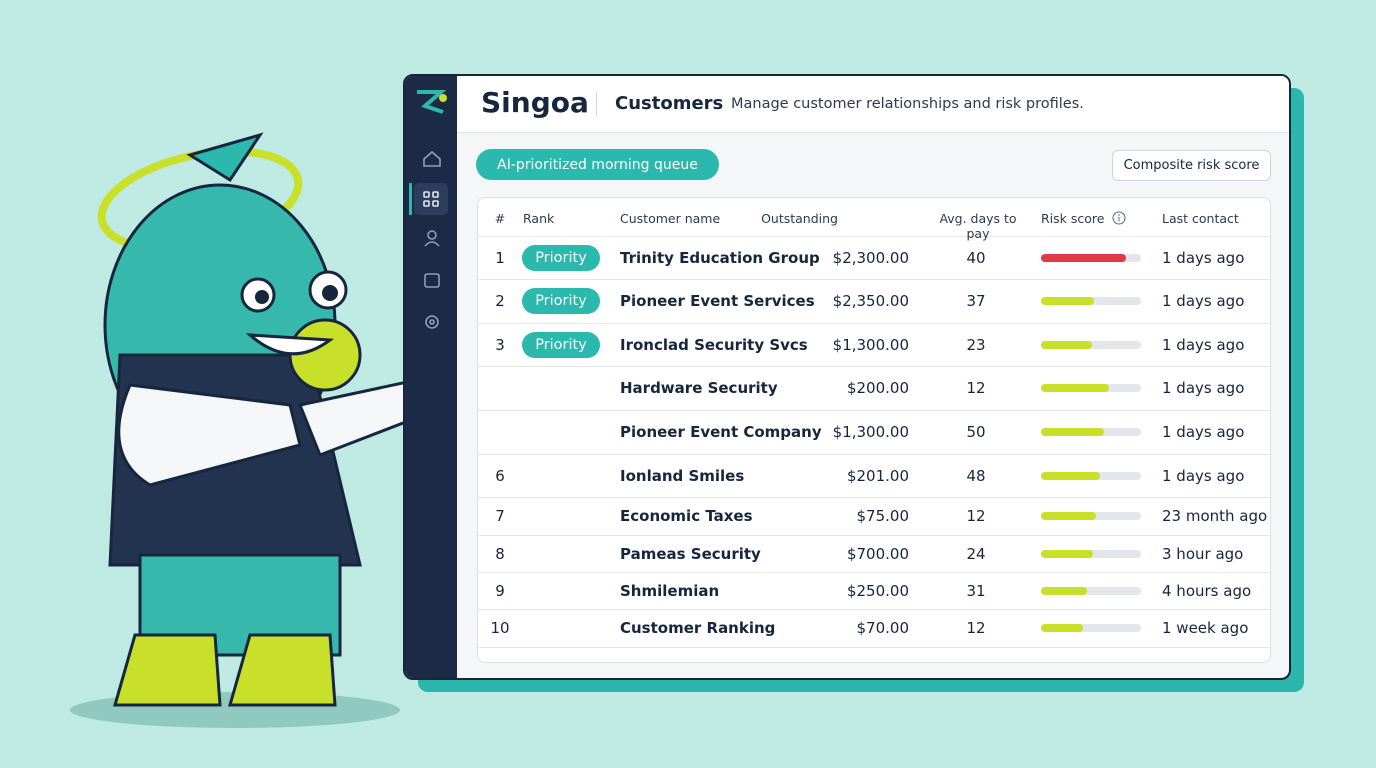 The image size is (1376, 768). I want to click on outstanding: $2,350.00, so click(870, 301).